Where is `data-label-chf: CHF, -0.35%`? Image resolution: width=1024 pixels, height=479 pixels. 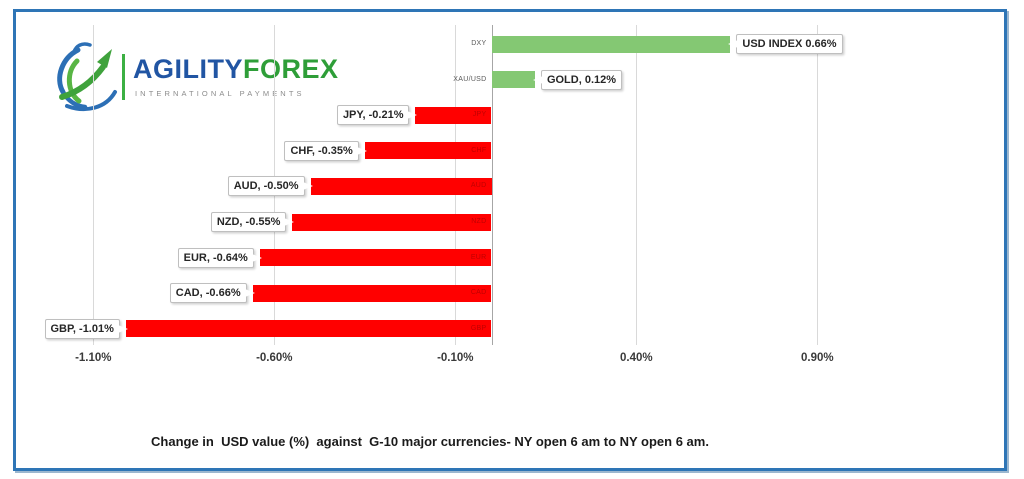 data-label-chf: CHF, -0.35% is located at coordinates (325, 150).